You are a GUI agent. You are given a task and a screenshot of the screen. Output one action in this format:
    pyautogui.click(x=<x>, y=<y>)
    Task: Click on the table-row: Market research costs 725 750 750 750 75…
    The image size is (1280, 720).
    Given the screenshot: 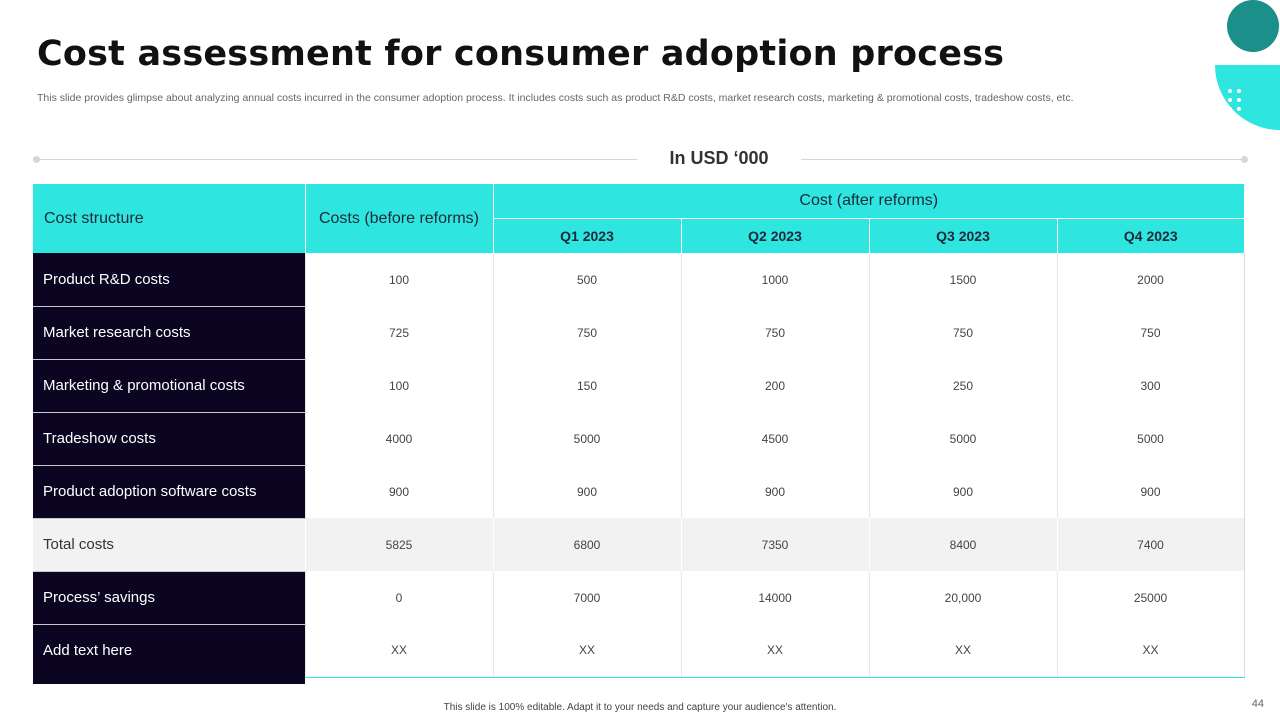 What is the action you would take?
    pyautogui.click(x=639, y=333)
    